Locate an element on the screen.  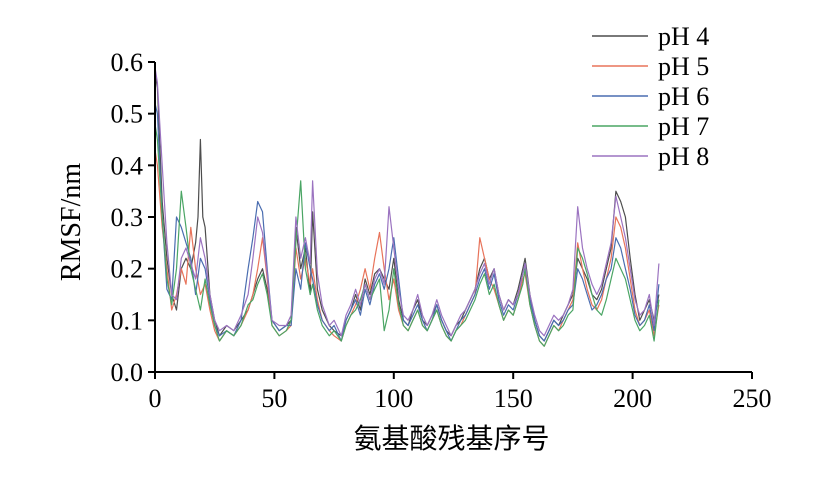
y-tick-label: 0.3 is located at coordinates (127, 217).